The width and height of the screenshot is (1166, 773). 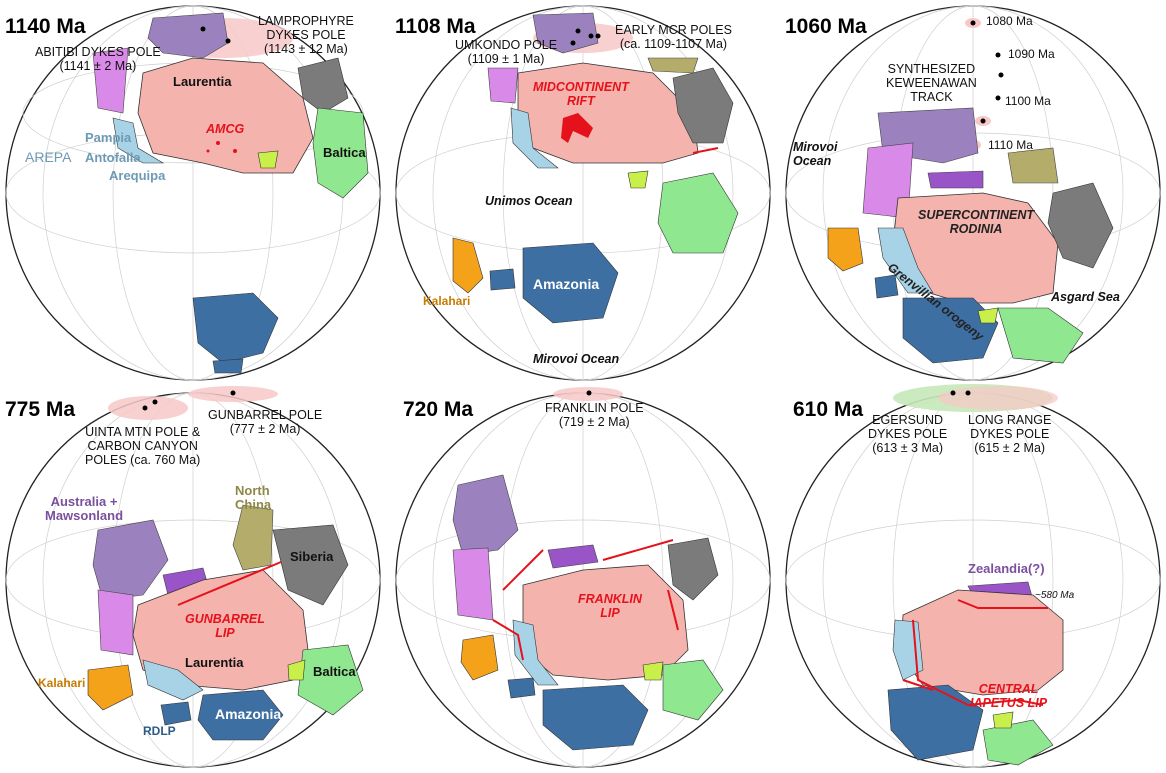 I want to click on track-age: 1110 Ma, so click(x=1010, y=145).